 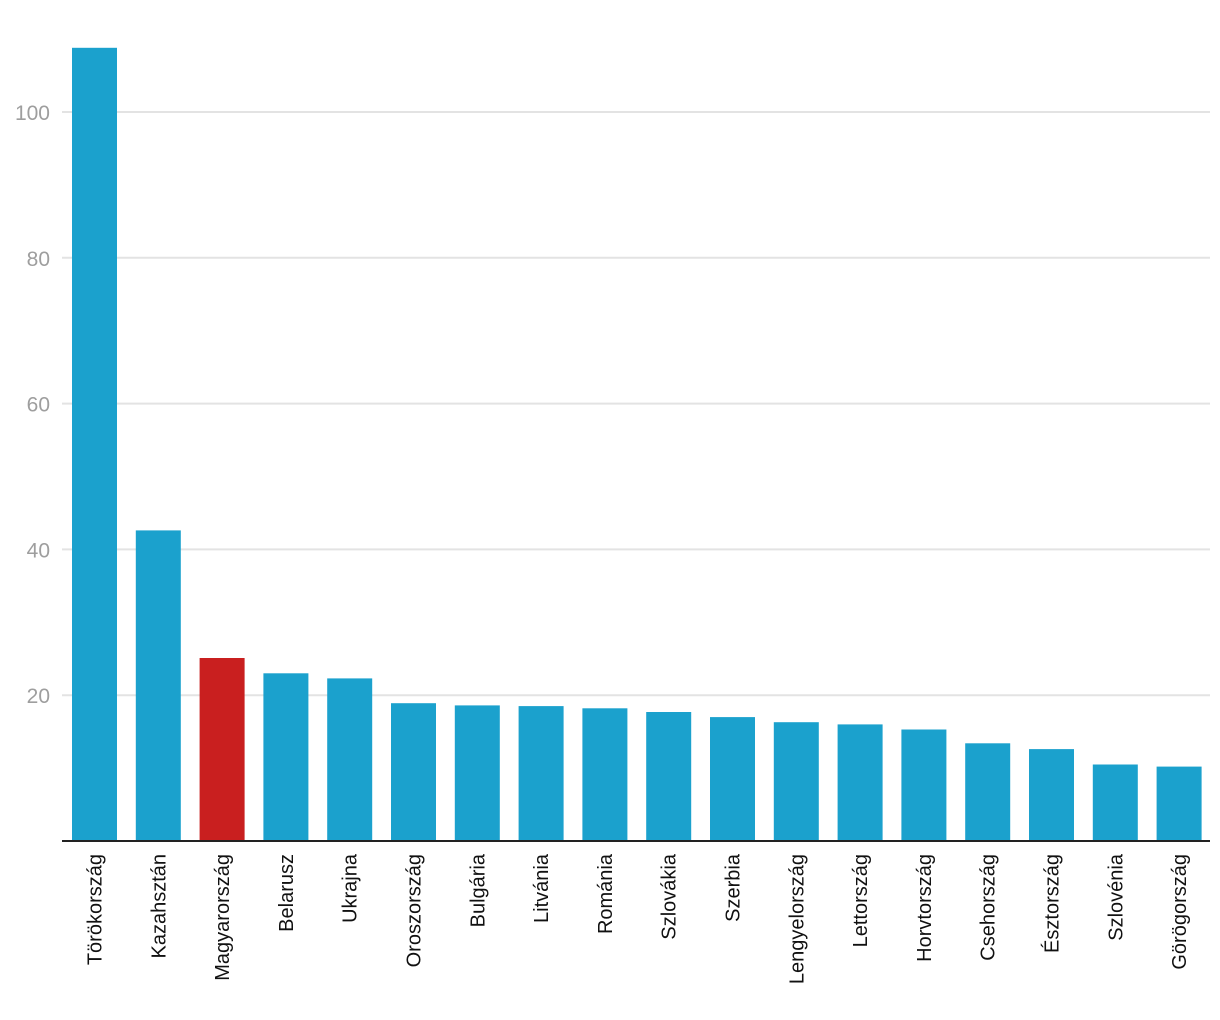 What do you see at coordinates (860, 782) in the screenshot?
I see `bar-lettorszag` at bounding box center [860, 782].